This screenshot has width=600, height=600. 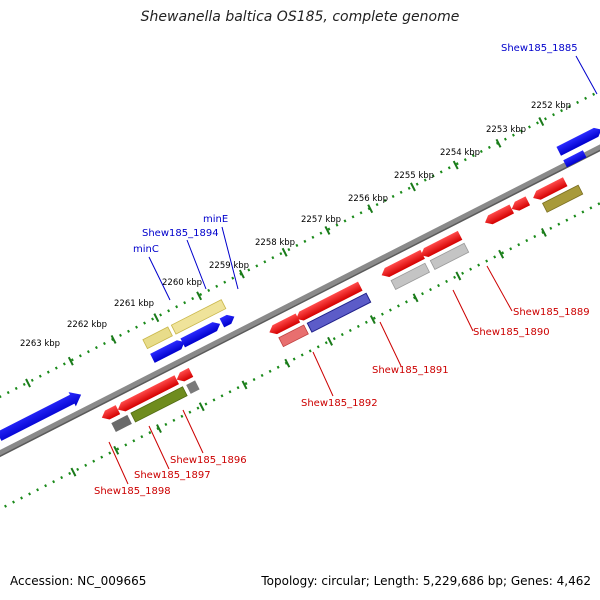 I want to click on gene-arrow-1898a, so click(x=110, y=413).